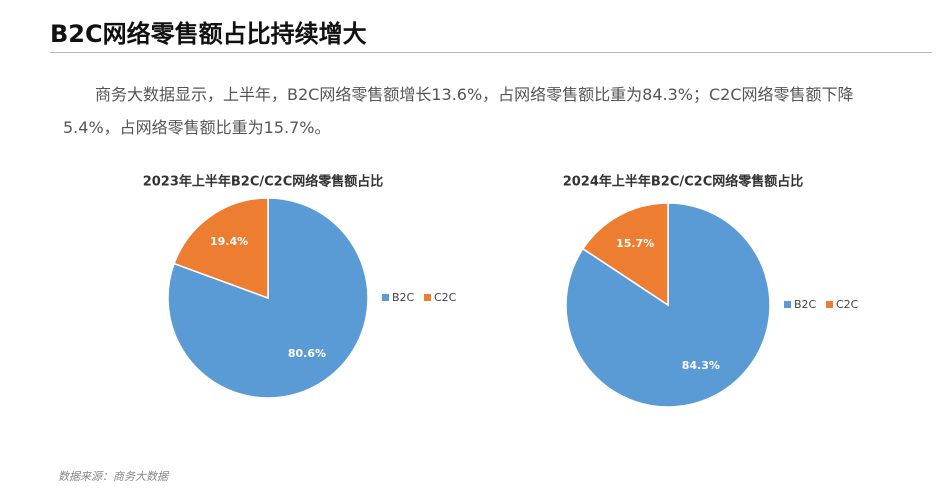  I want to click on chart-title: 2023年上半年B2C/C2C网络零售额占比, so click(263, 182).